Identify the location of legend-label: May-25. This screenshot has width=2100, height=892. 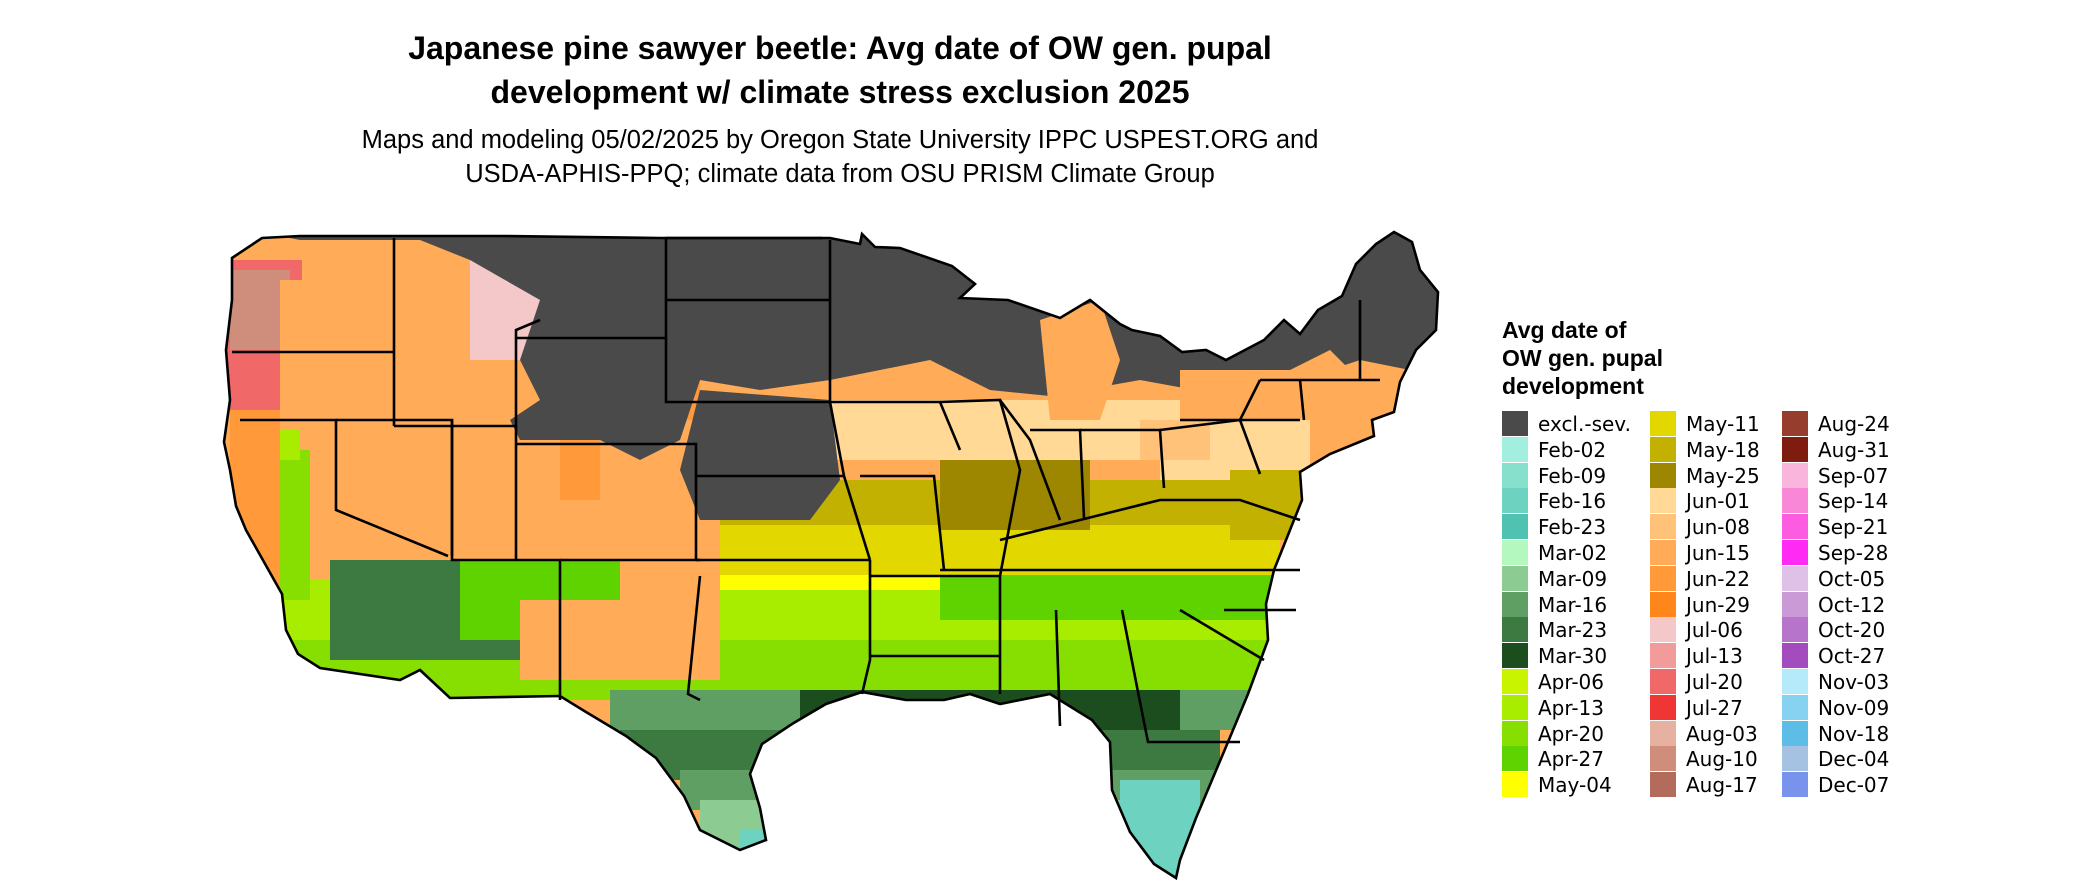
(1723, 475).